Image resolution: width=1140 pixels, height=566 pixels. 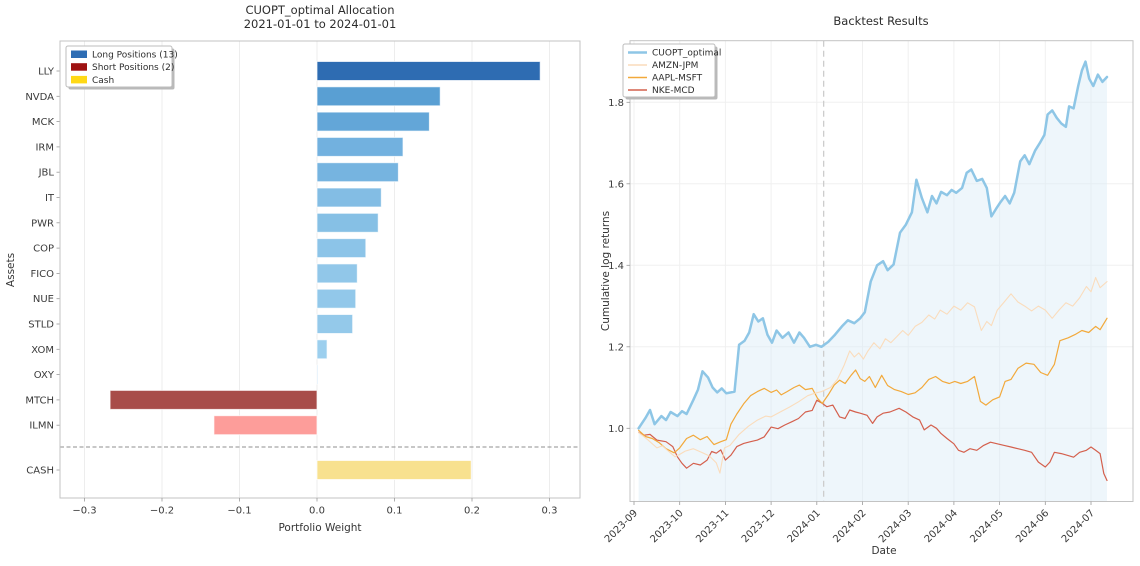 I want to click on ytick-label-CASH: CASH, so click(x=40, y=471).